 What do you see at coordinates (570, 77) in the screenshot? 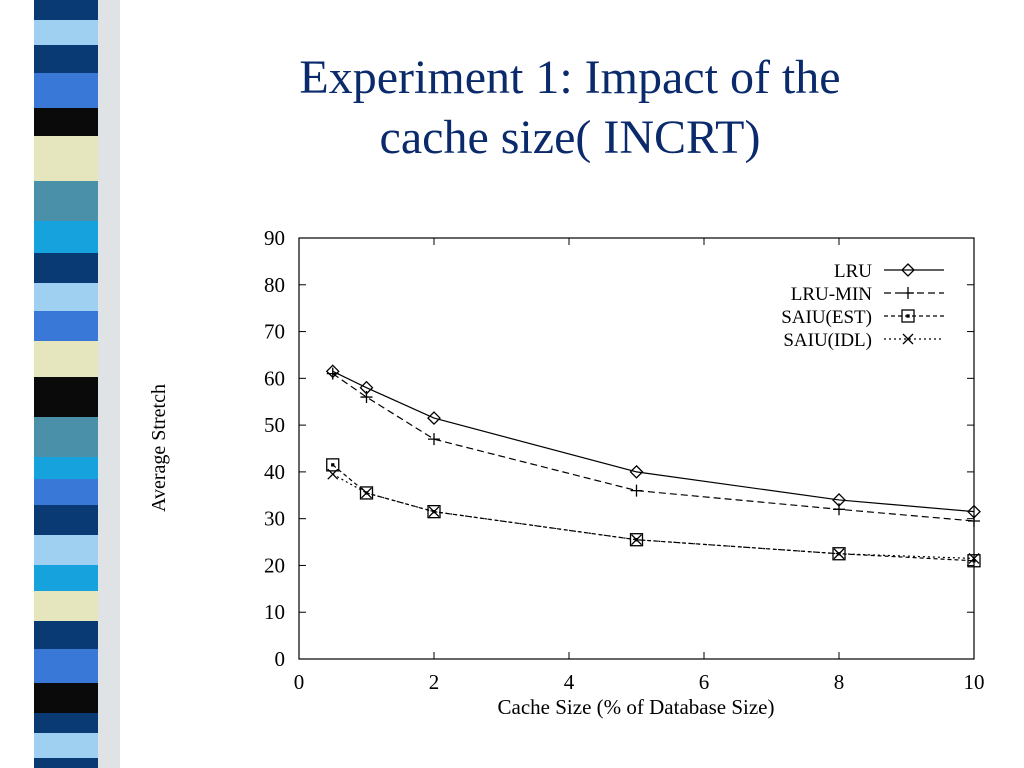
I see `slide-title-line-1: Experiment 1: Impact of the` at bounding box center [570, 77].